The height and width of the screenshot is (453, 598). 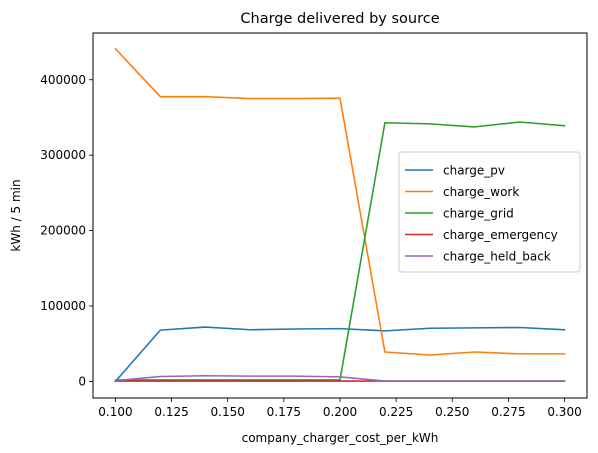 What do you see at coordinates (340, 354) in the screenshot?
I see `series-line-charge-pv` at bounding box center [340, 354].